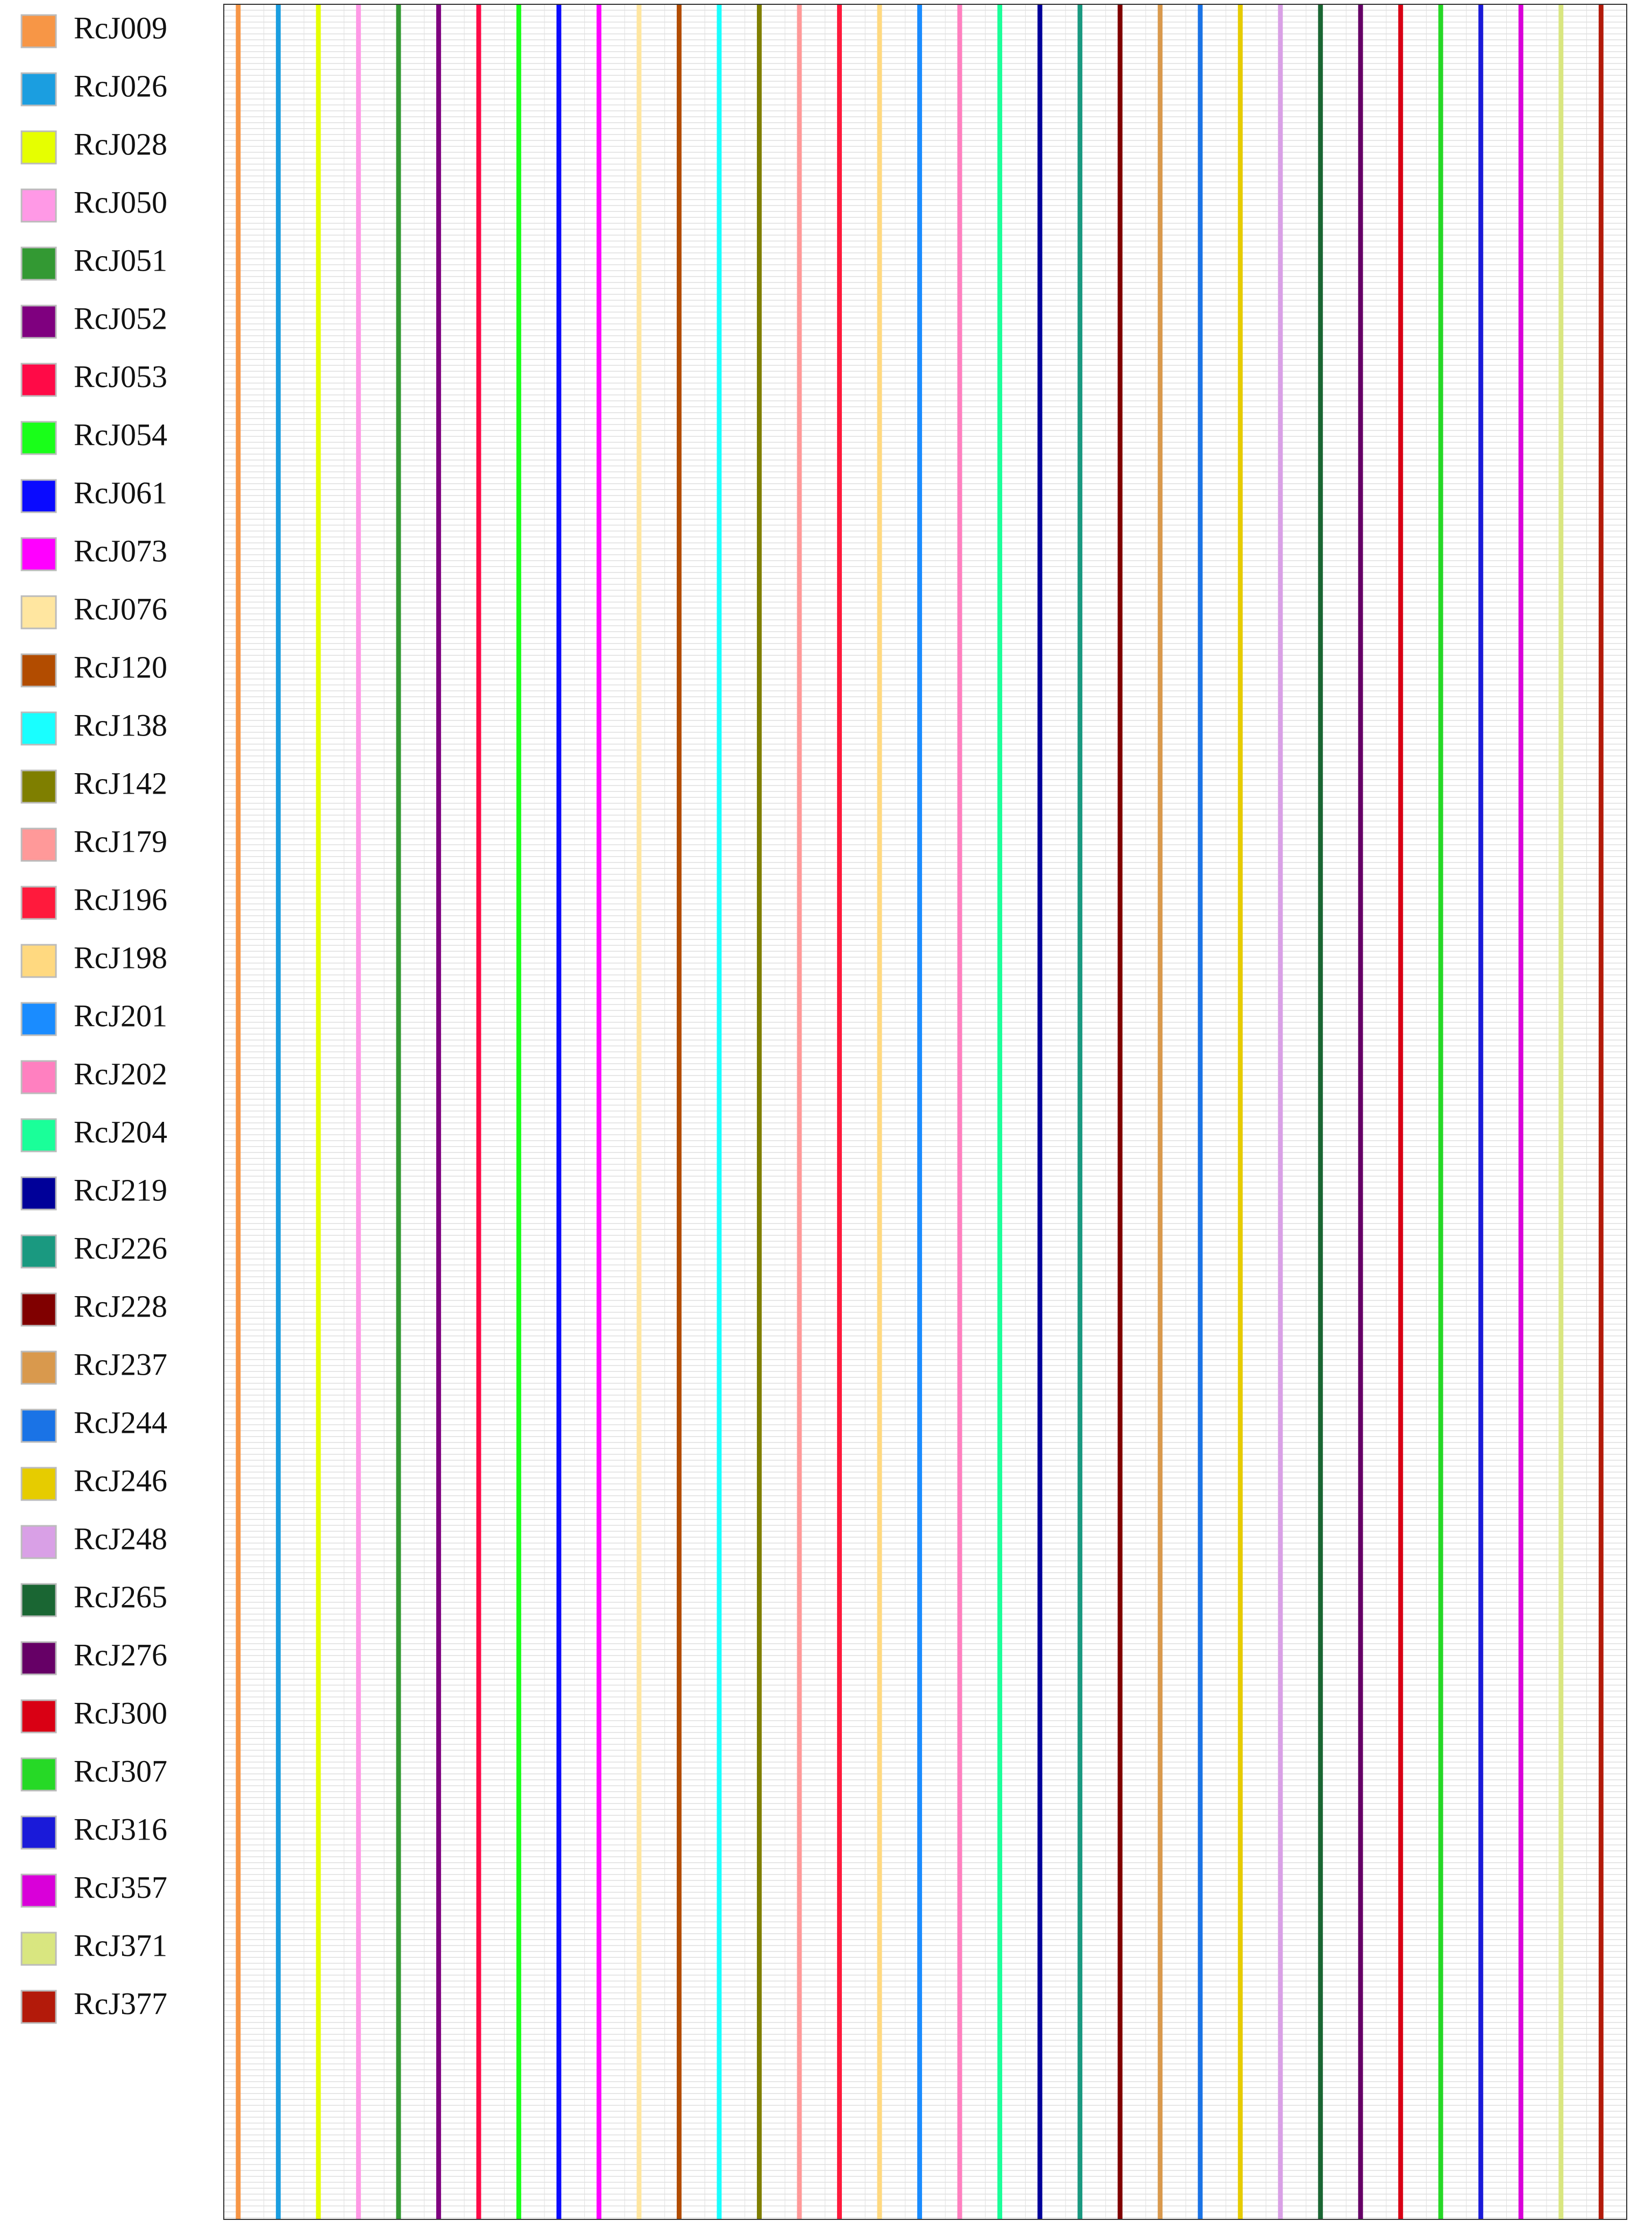 This screenshot has width=1652, height=2228. What do you see at coordinates (120, 957) in the screenshot?
I see `legend-label: RcJ198` at bounding box center [120, 957].